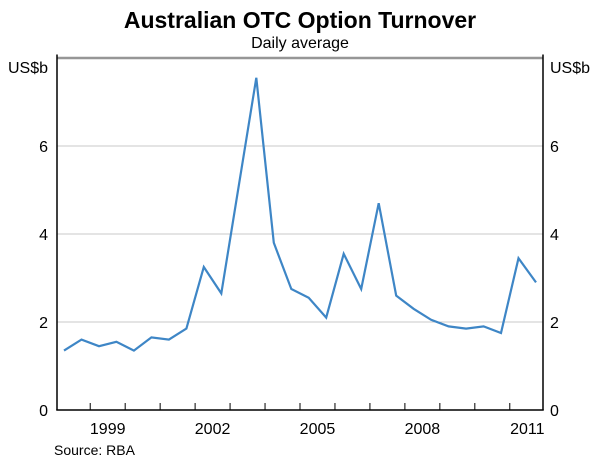 This screenshot has height=461, width=600. Describe the element at coordinates (43, 411) in the screenshot. I see `y-tick-label-left-0: 0` at that location.